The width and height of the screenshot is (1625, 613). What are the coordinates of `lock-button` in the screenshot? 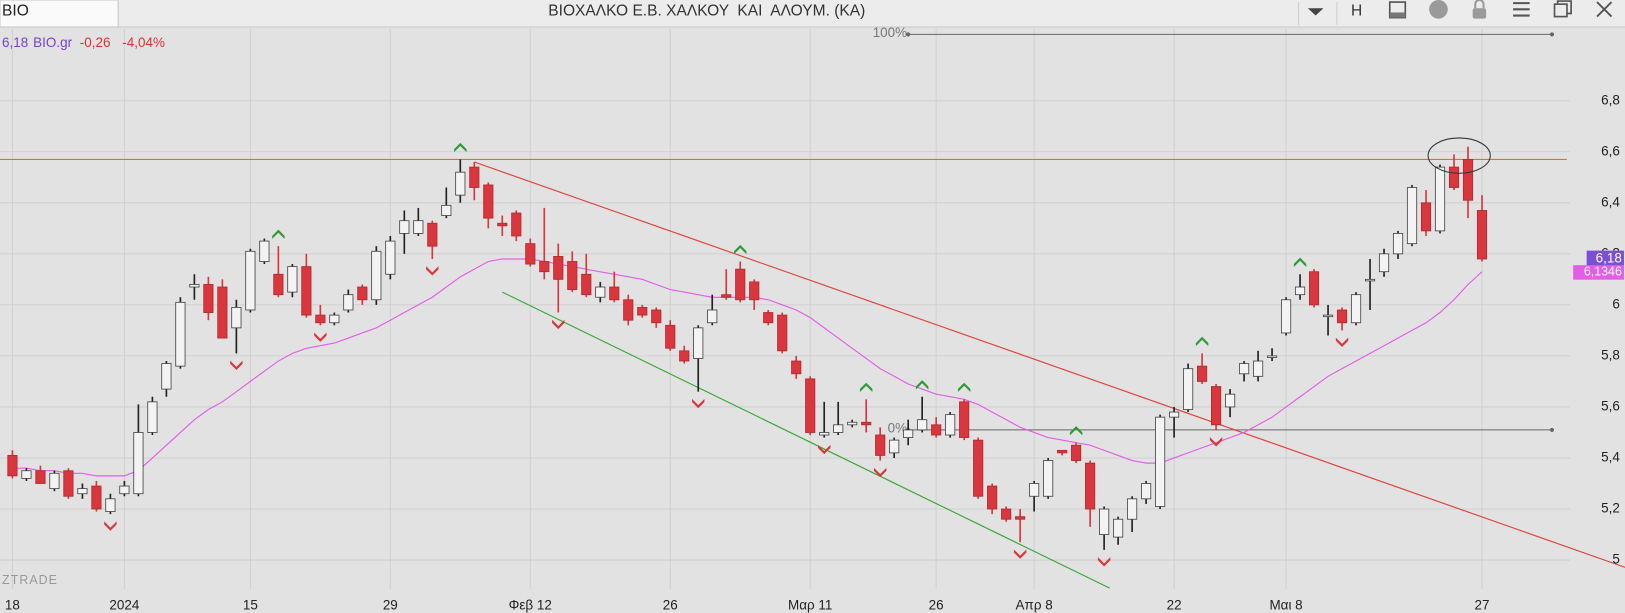 It's located at (1479, 13).